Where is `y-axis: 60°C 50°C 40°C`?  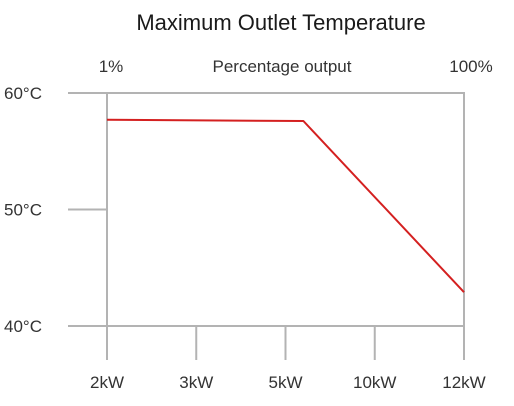
y-axis: 60°C 50°C 40°C is located at coordinates (55, 210).